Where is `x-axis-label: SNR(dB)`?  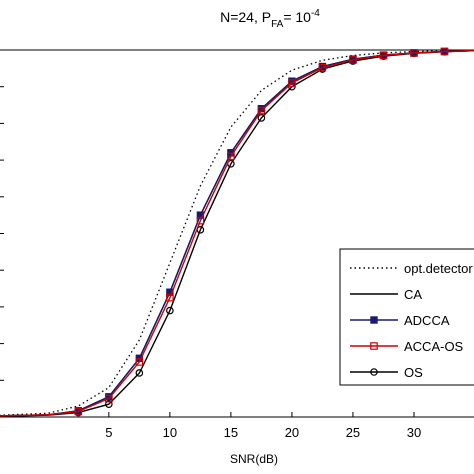
x-axis-label: SNR(dB) is located at coordinates (254, 459).